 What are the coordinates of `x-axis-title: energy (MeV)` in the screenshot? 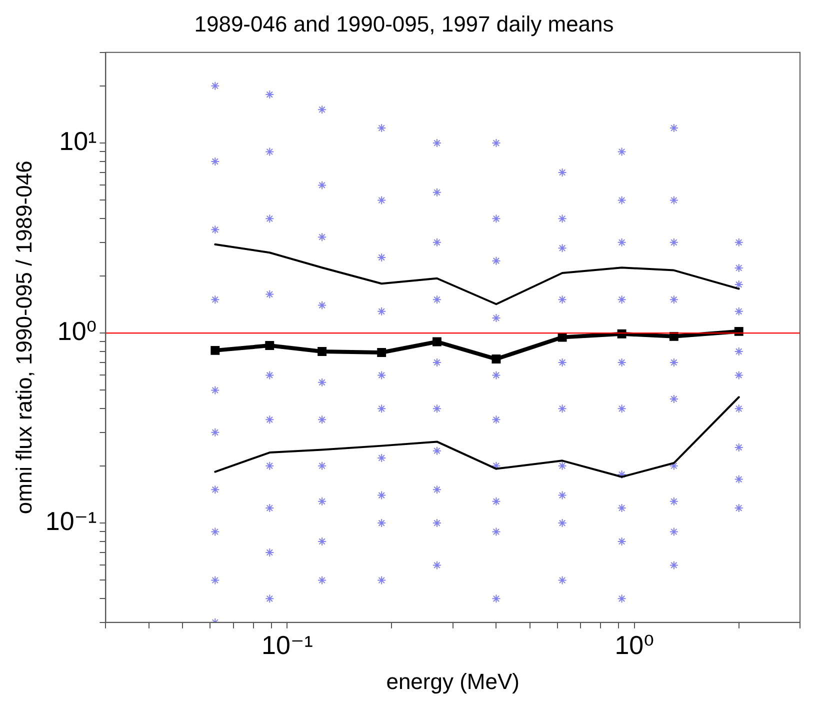 It's located at (453, 681).